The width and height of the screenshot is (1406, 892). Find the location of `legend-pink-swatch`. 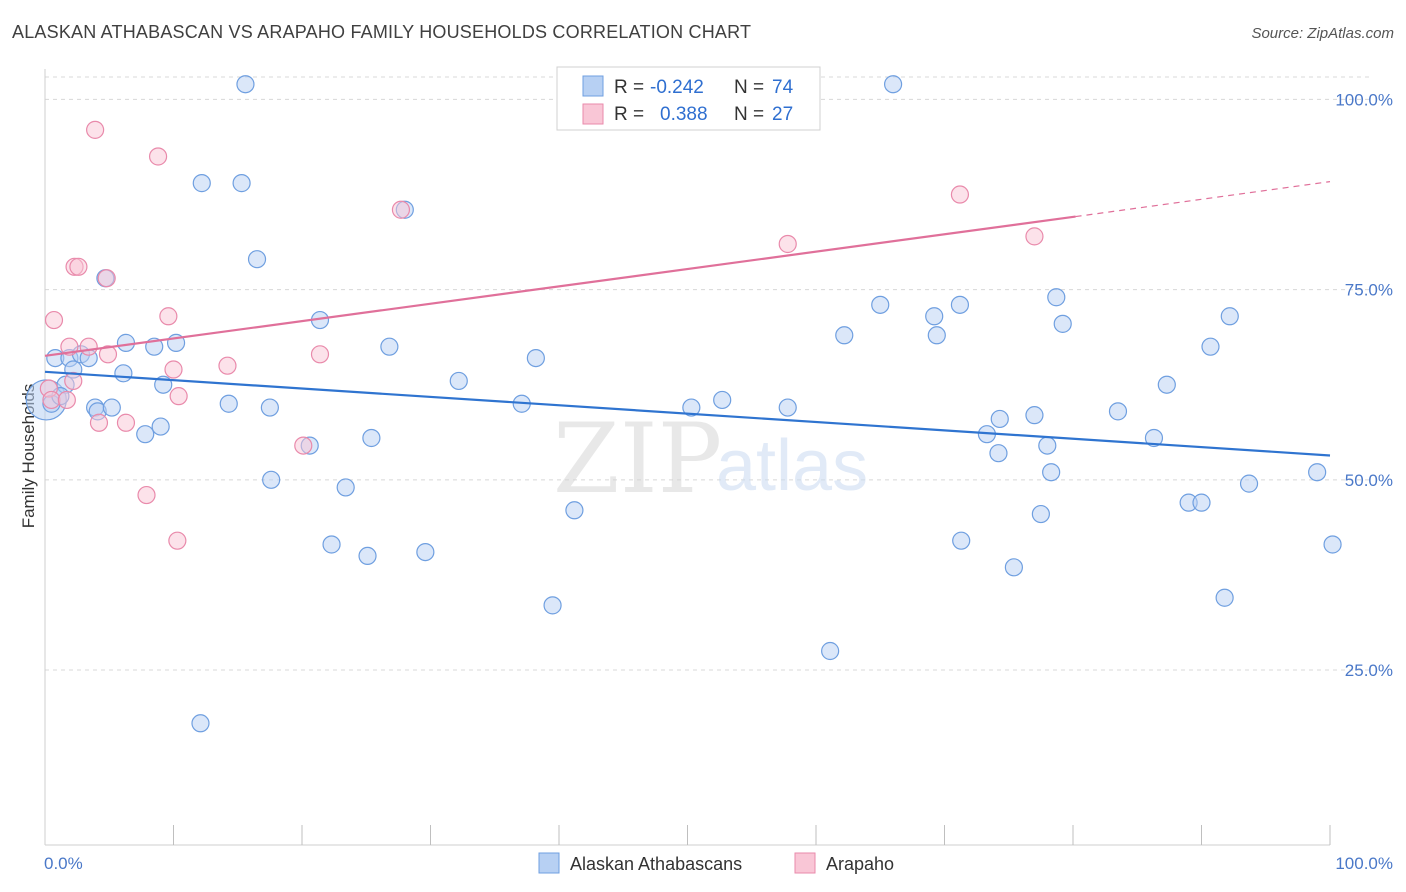

legend-pink-swatch is located at coordinates (593, 114).